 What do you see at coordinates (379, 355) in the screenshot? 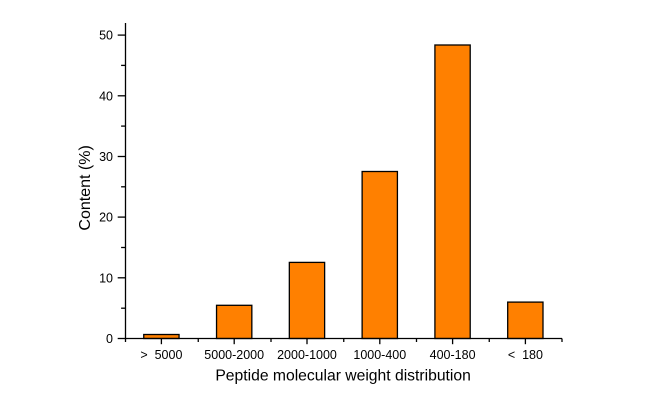
I see `svg-text: 1000-400` at bounding box center [379, 355].